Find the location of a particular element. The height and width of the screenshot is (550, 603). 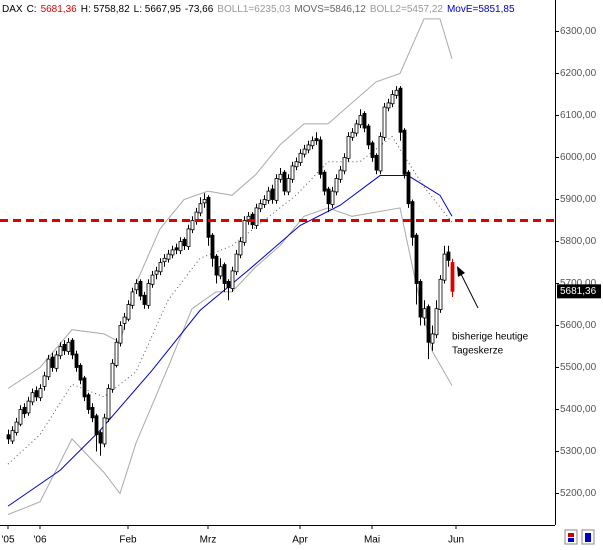

header-item: C: is located at coordinates (32, 9).